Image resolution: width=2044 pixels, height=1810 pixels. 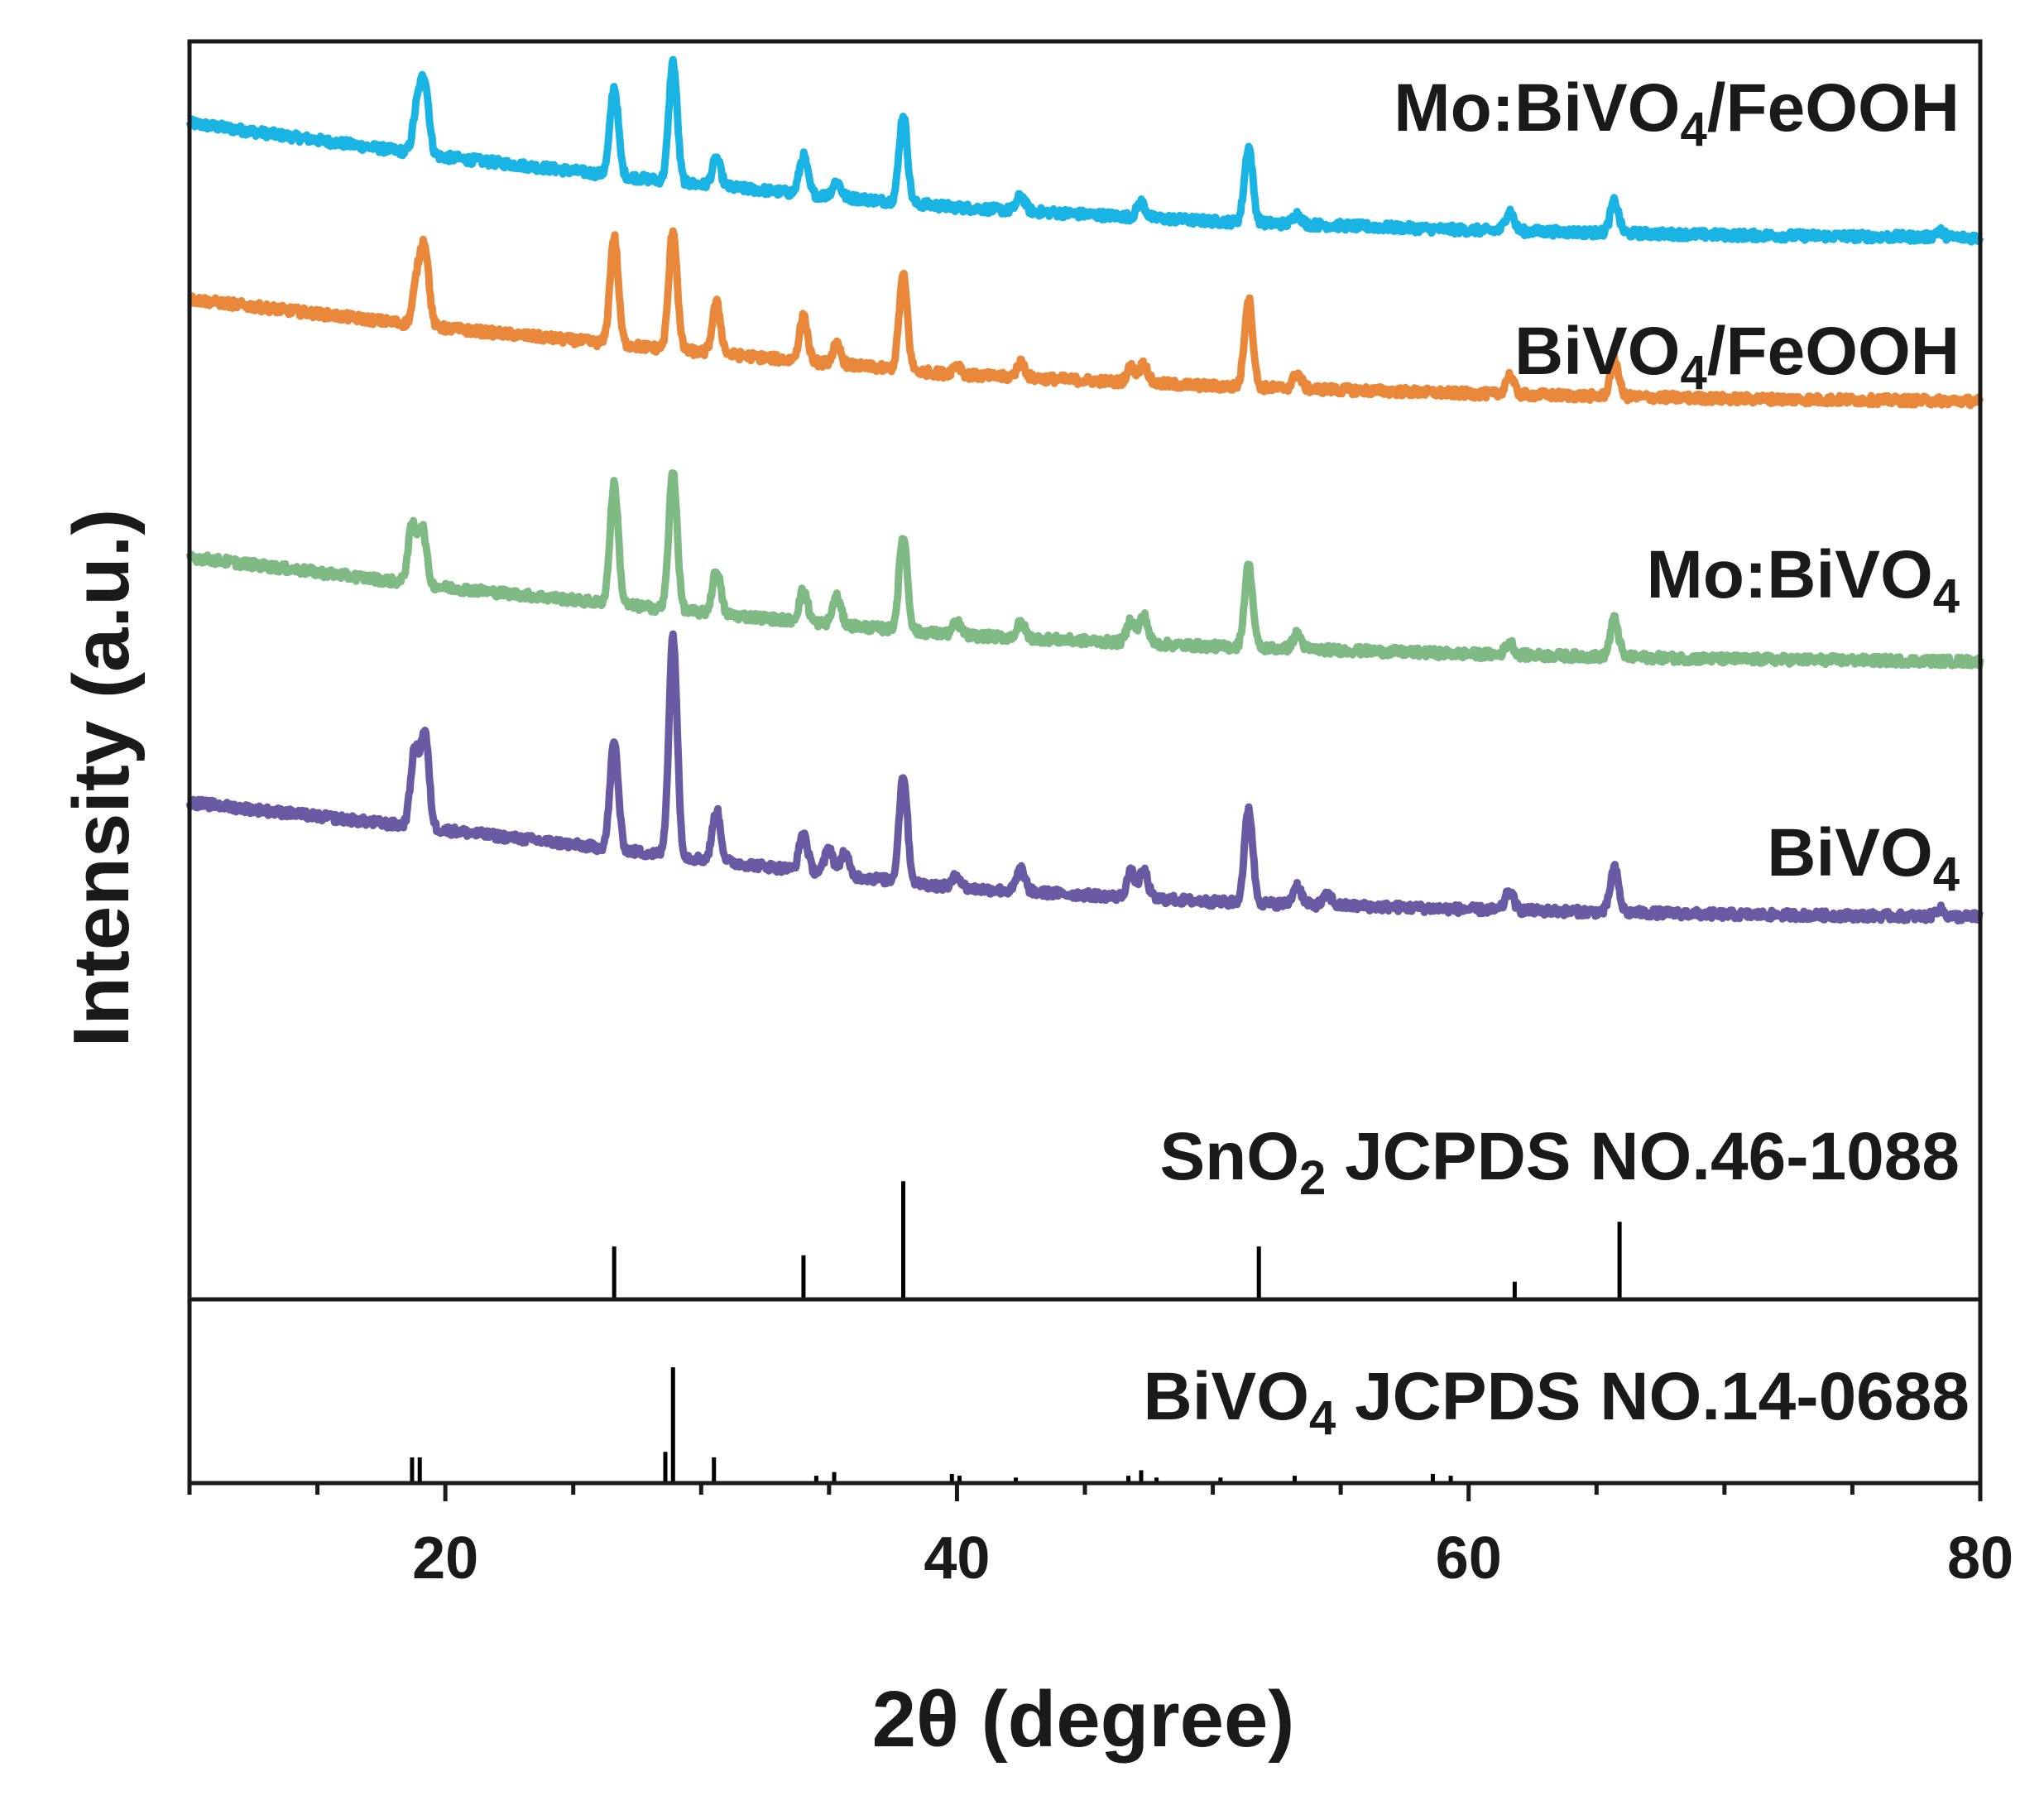 I want to click on reference-layer, so click(x=1016, y=1332).